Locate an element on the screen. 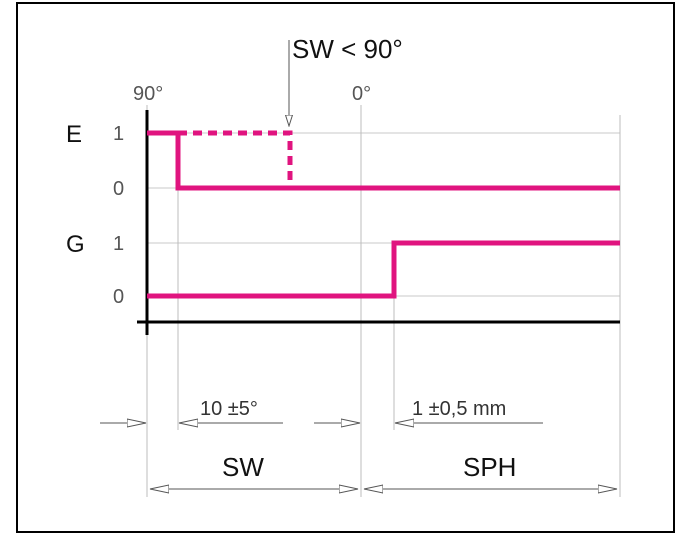 The image size is (694, 535). signal-e-dashed-trace is located at coordinates (235, 159).